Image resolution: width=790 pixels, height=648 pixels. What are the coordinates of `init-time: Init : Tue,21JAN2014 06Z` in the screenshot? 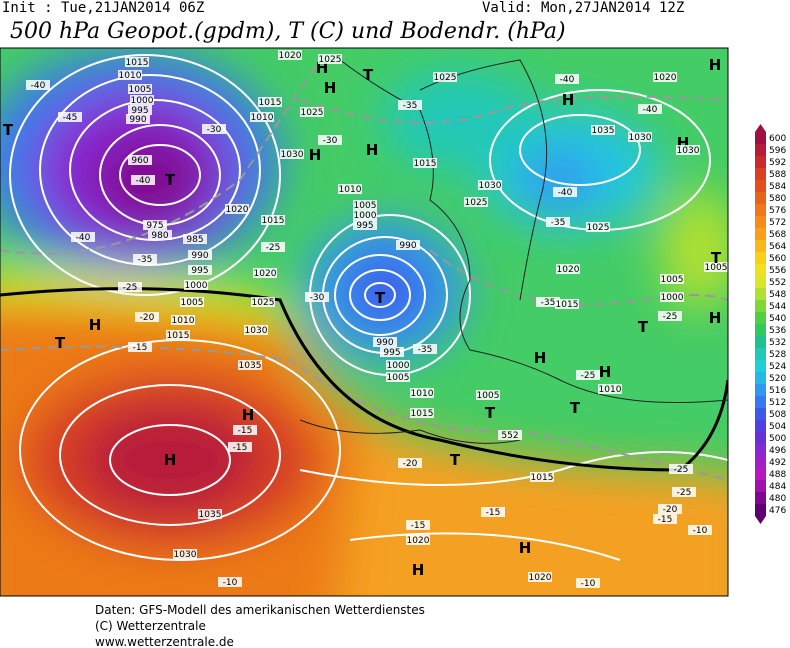 It's located at (103, 8).